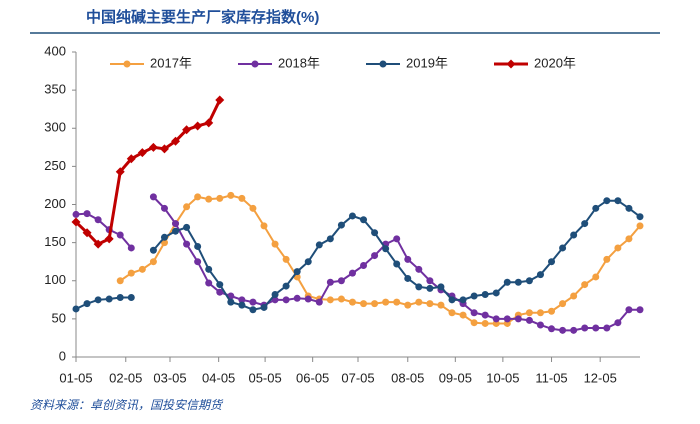 The height and width of the screenshot is (424, 700). I want to click on chart-title: 中国纯碱主要生产厂家库存指数(%), so click(202, 17).